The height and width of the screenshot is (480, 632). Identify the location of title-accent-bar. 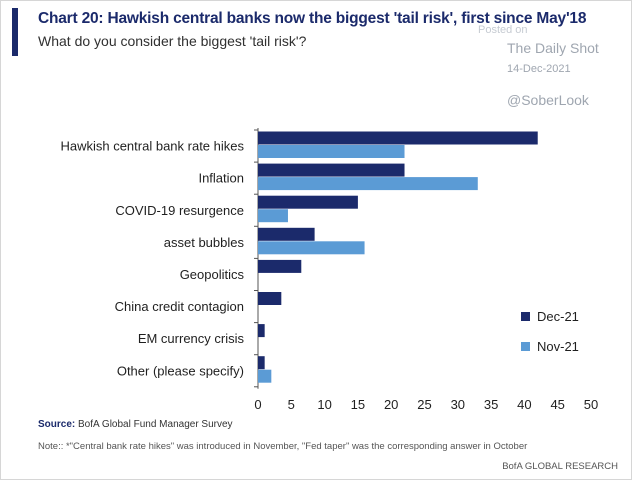
(15, 32).